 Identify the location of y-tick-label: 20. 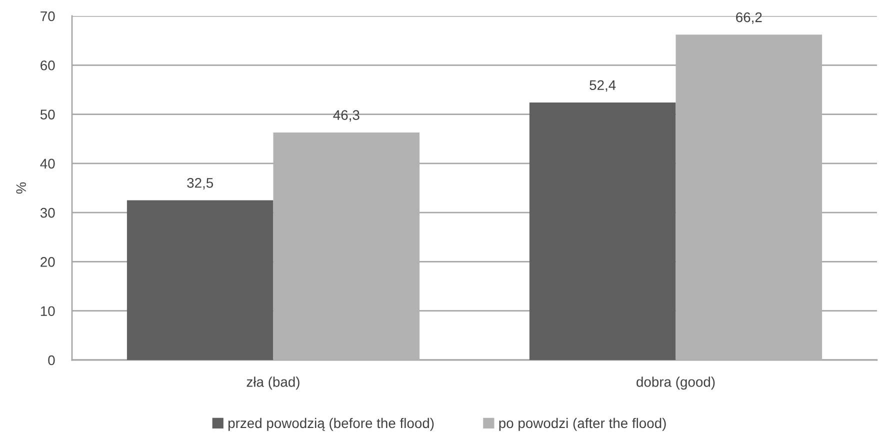
(47, 262).